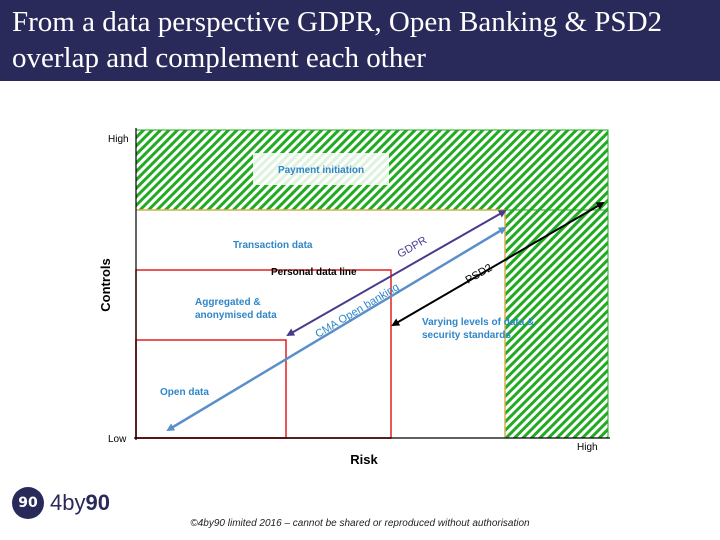  I want to click on varying-levels-line1: Varying levels of data &, so click(478, 322).